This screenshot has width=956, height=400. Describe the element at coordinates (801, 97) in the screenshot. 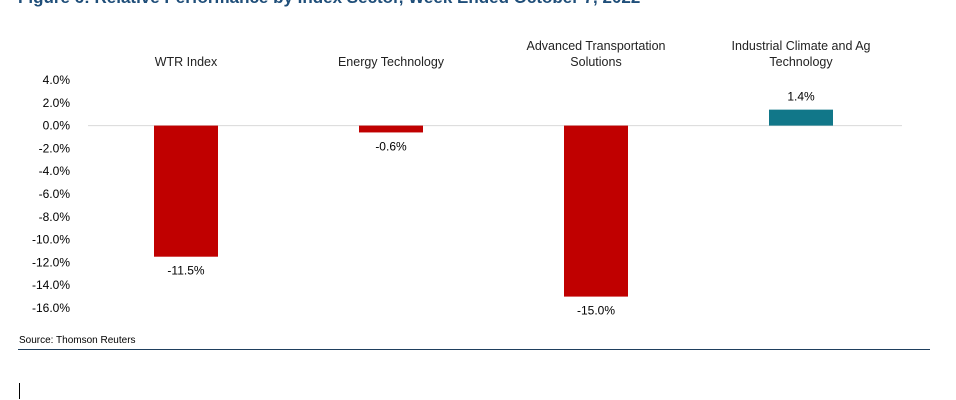

I see `data-label: 1.4%` at that location.